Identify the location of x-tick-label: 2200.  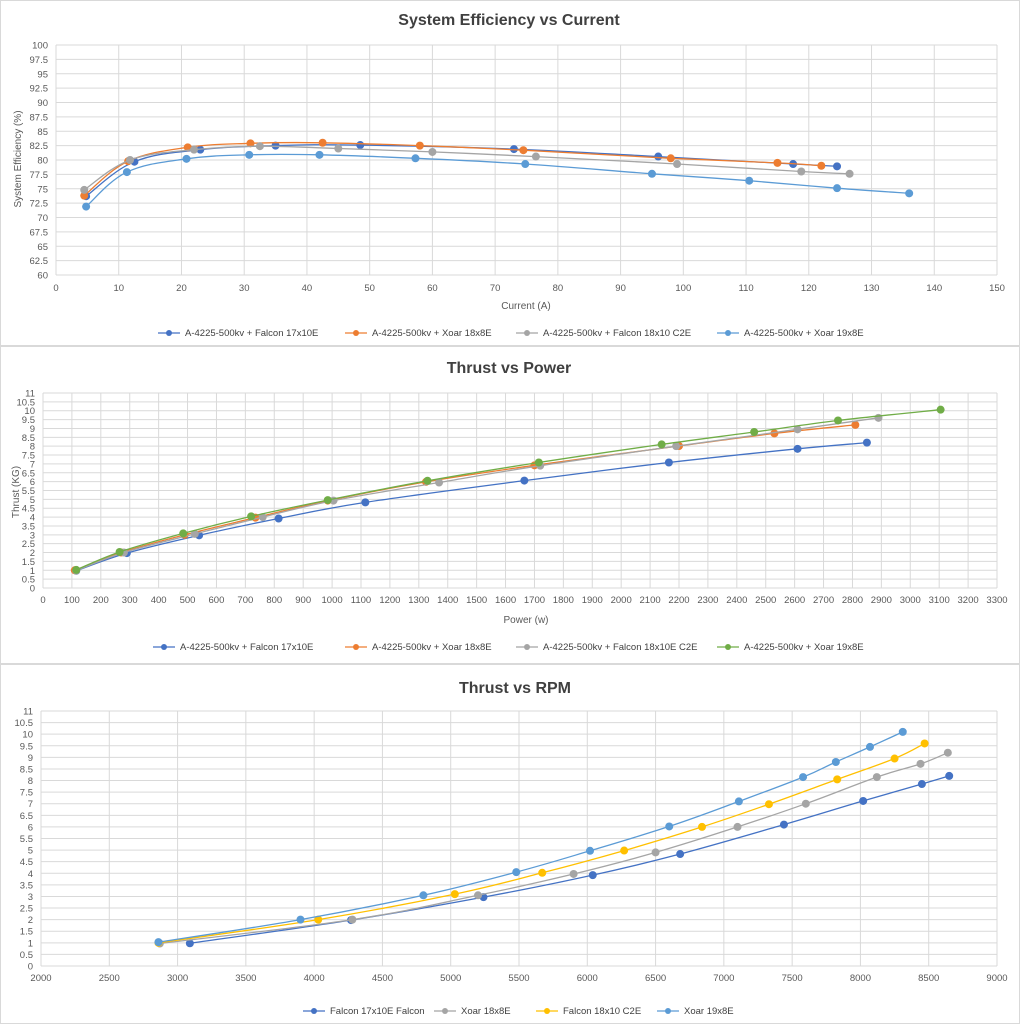
(678, 600).